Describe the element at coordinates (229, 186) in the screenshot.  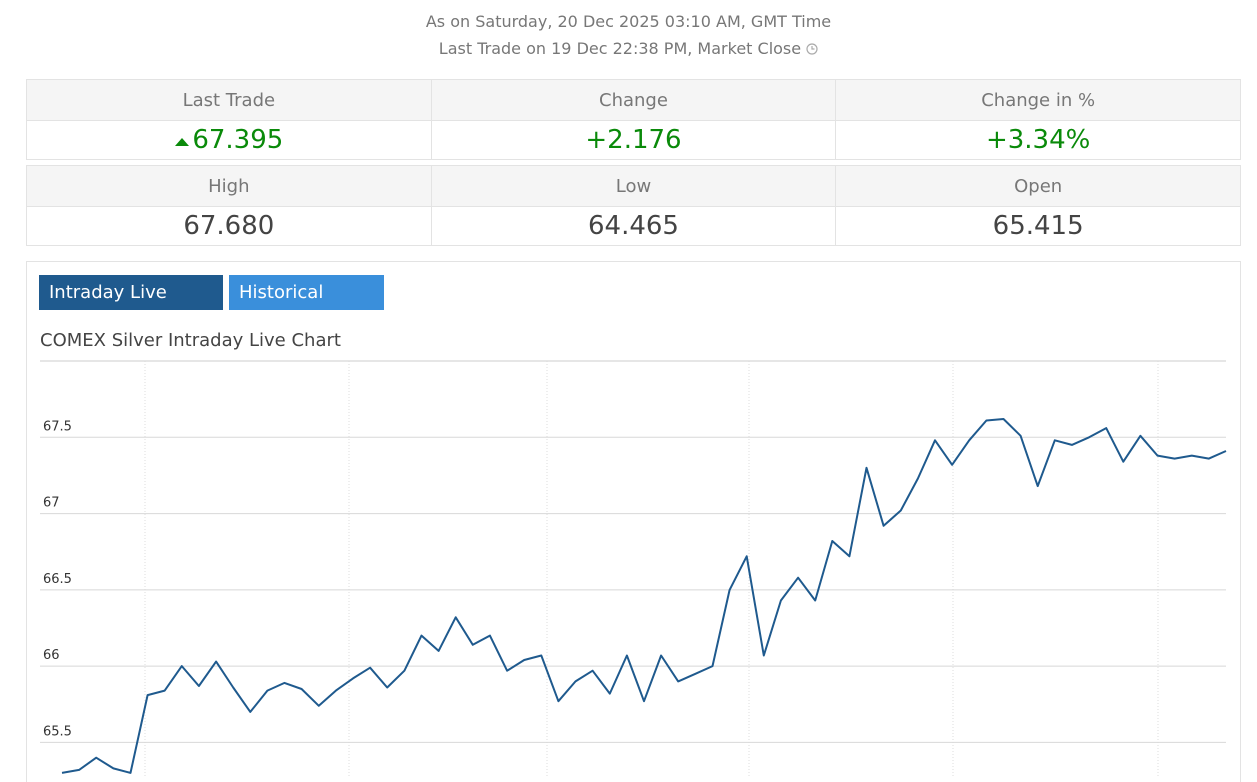
I see `label: High` at that location.